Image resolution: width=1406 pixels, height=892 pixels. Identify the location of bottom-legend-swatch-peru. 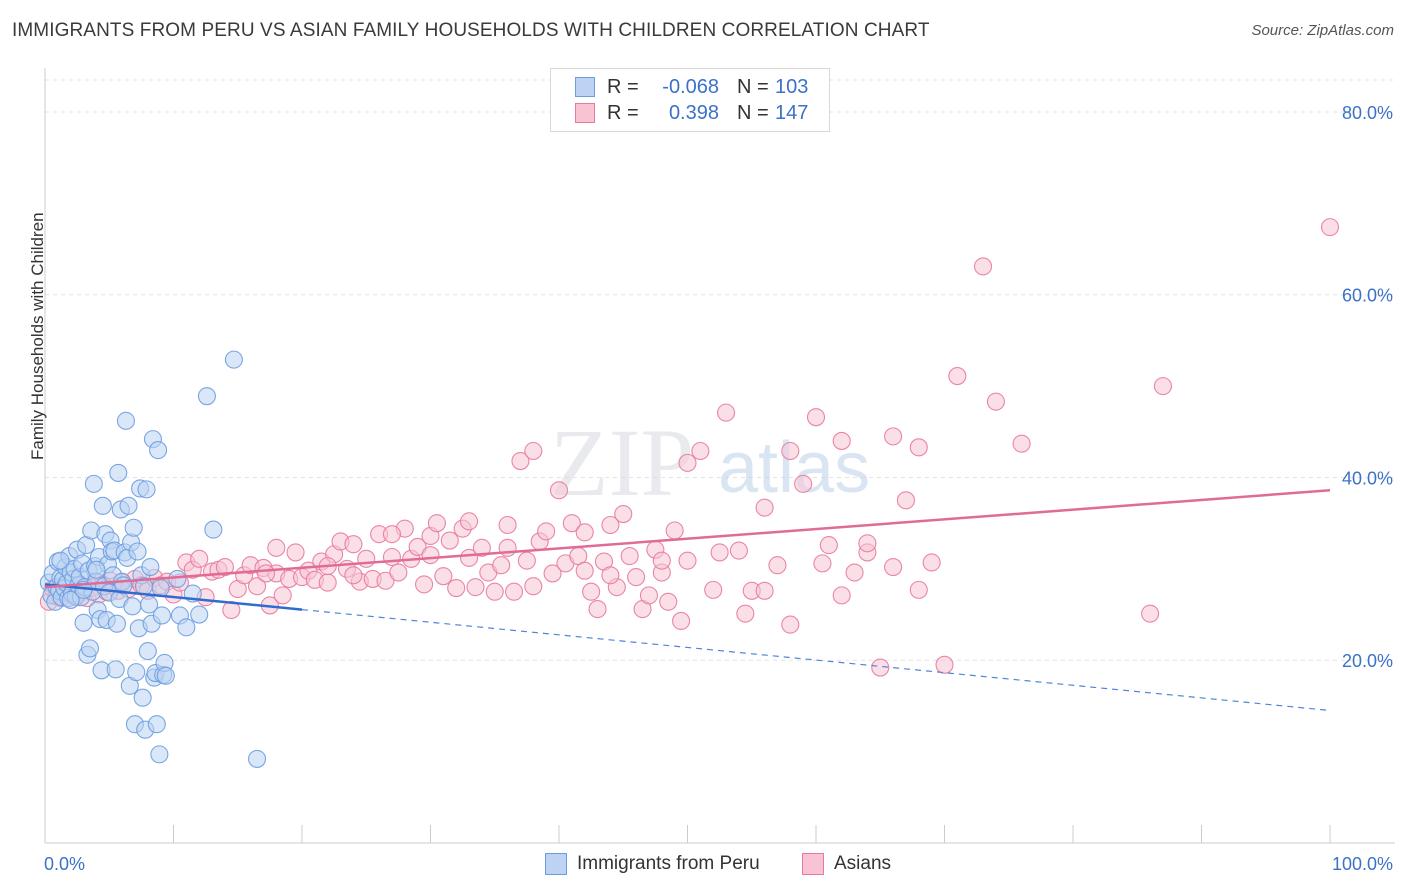
(556, 864).